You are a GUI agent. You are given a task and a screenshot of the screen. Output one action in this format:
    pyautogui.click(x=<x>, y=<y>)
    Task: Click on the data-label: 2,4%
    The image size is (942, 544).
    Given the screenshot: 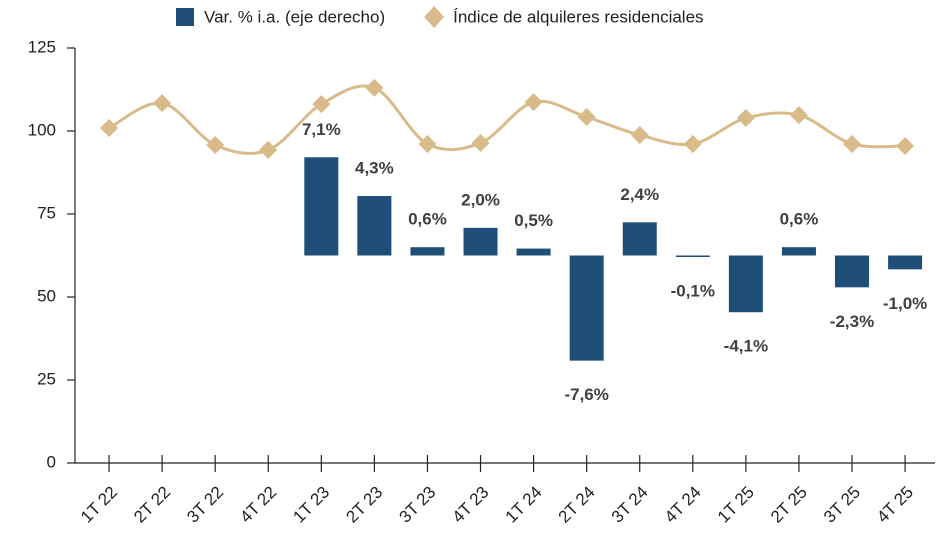 What is the action you would take?
    pyautogui.click(x=639, y=194)
    